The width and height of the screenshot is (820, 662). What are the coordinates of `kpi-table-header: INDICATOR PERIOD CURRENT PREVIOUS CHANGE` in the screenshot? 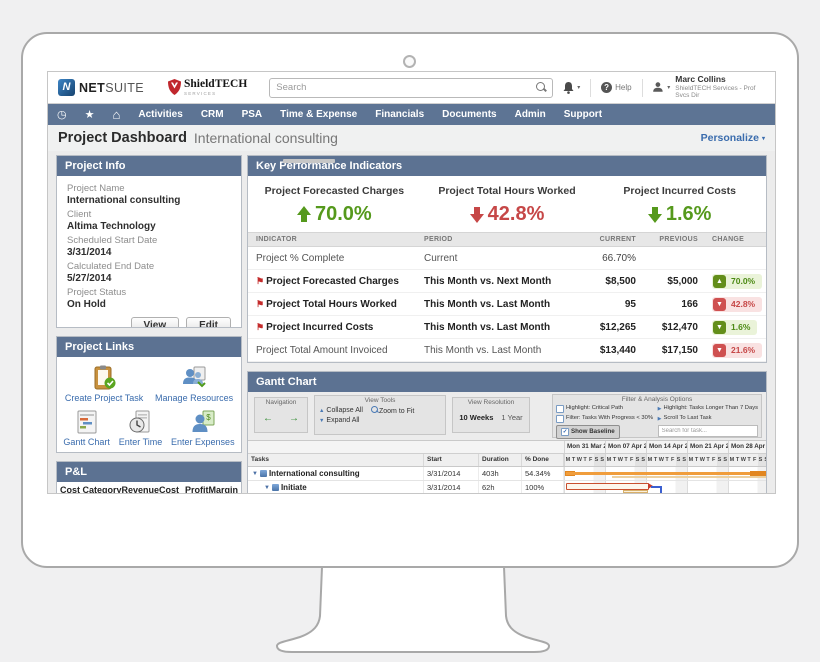 It's located at (507, 239).